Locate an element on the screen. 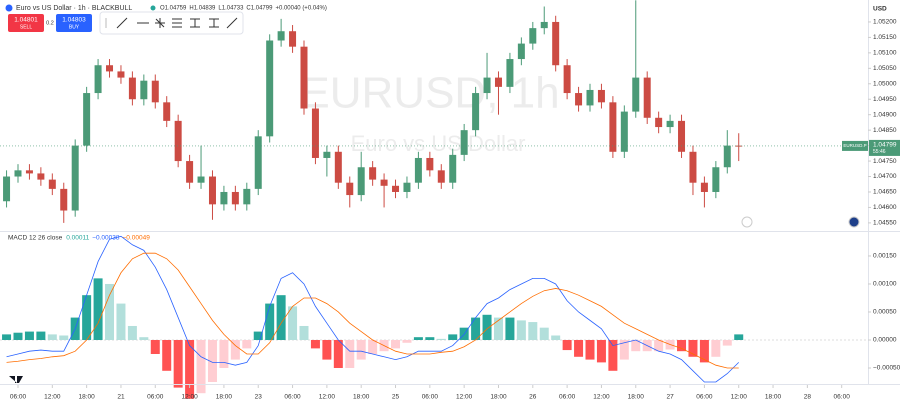 The width and height of the screenshot is (900, 408). spread: 0.2 is located at coordinates (50, 23).